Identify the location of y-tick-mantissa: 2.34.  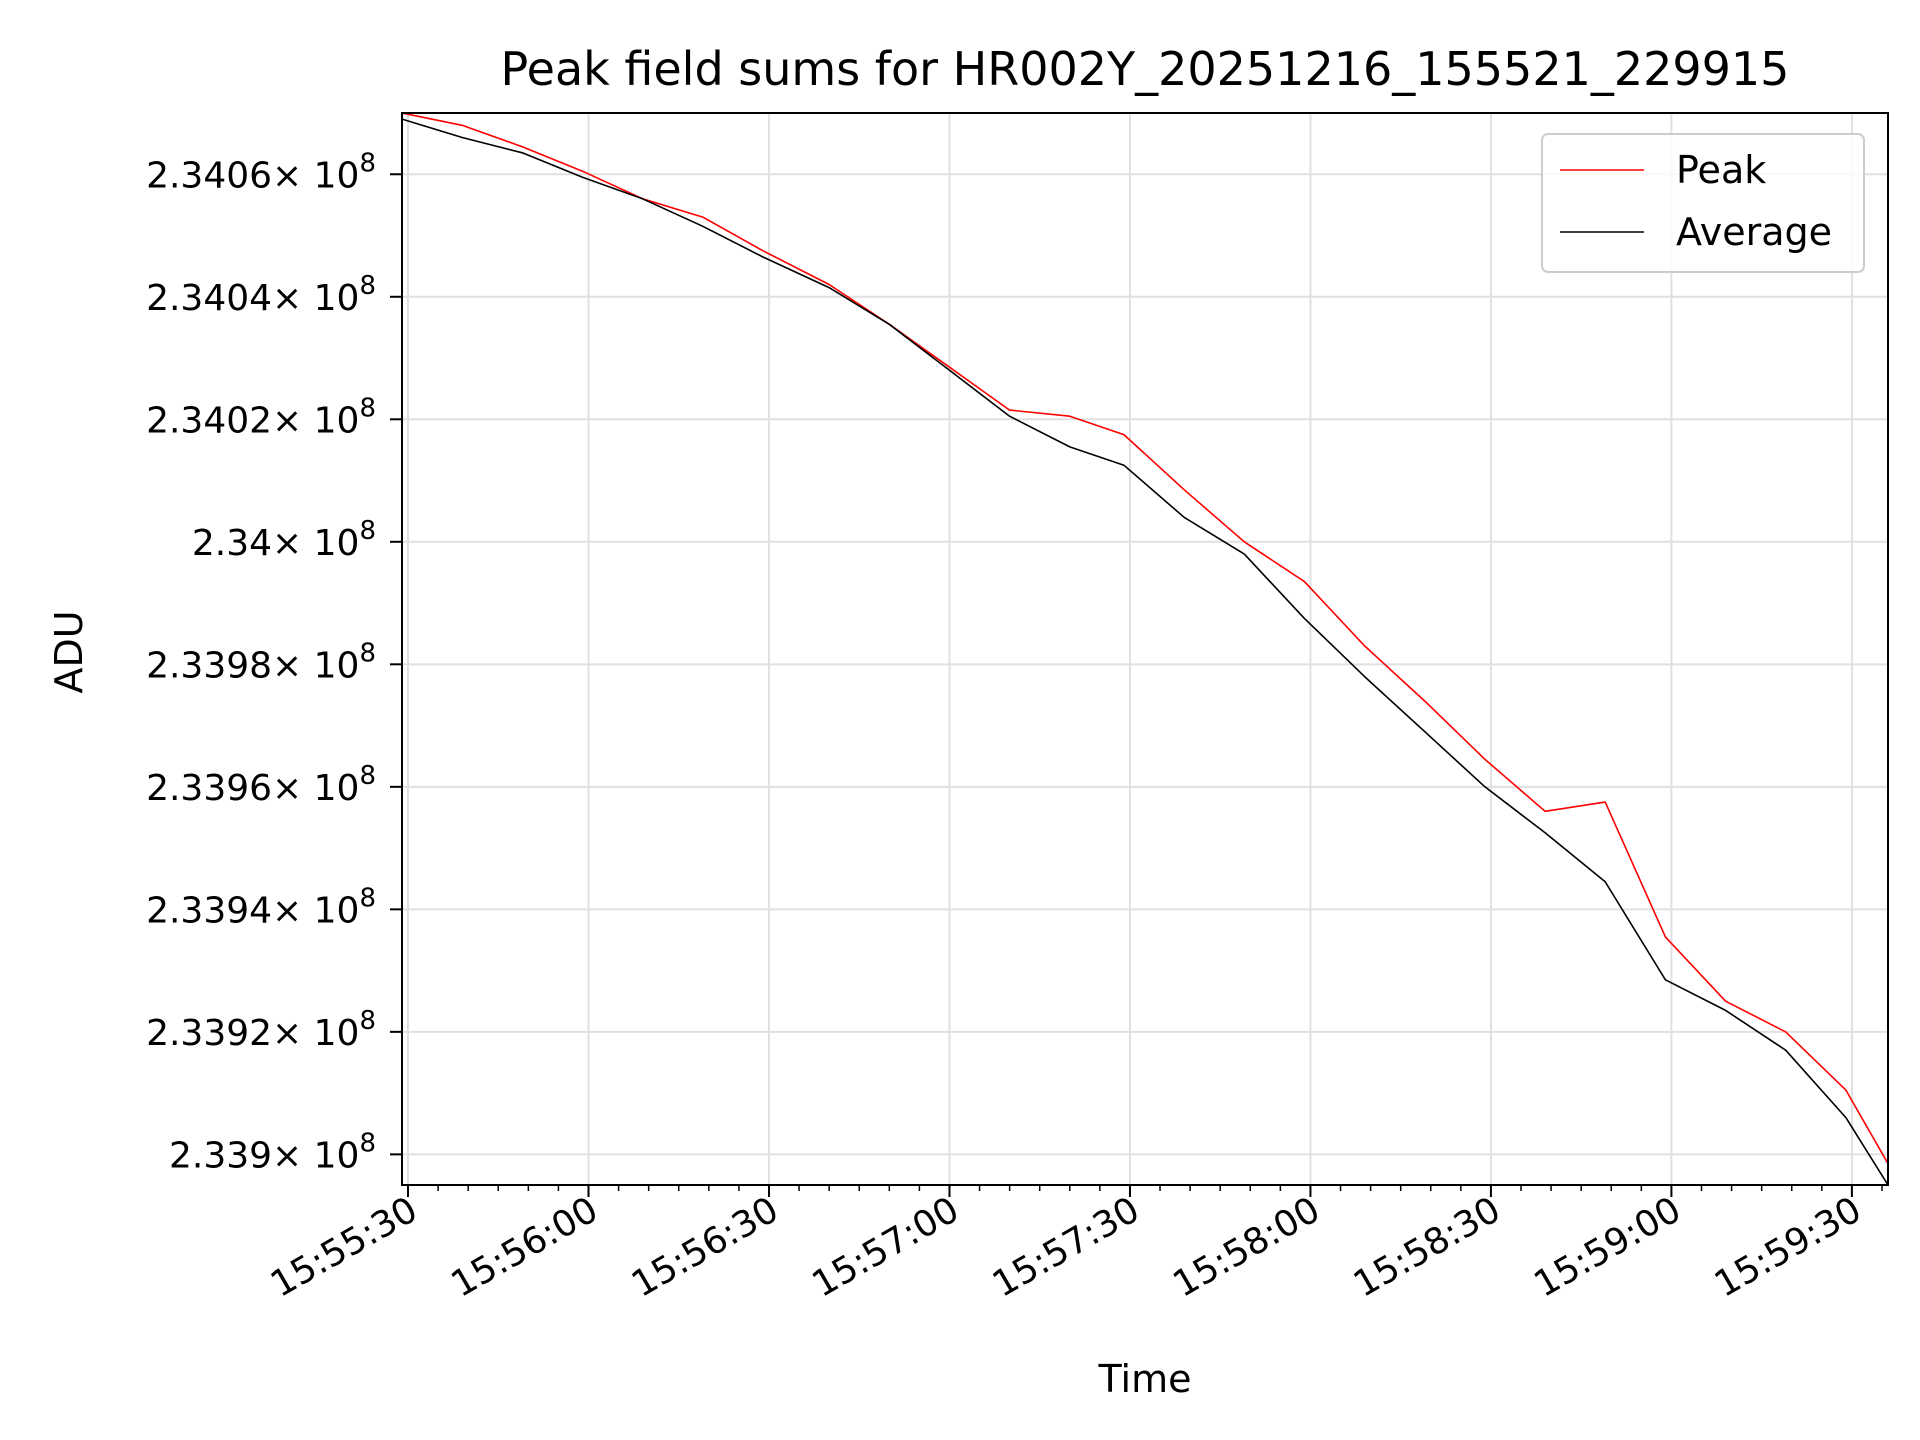
(232, 543).